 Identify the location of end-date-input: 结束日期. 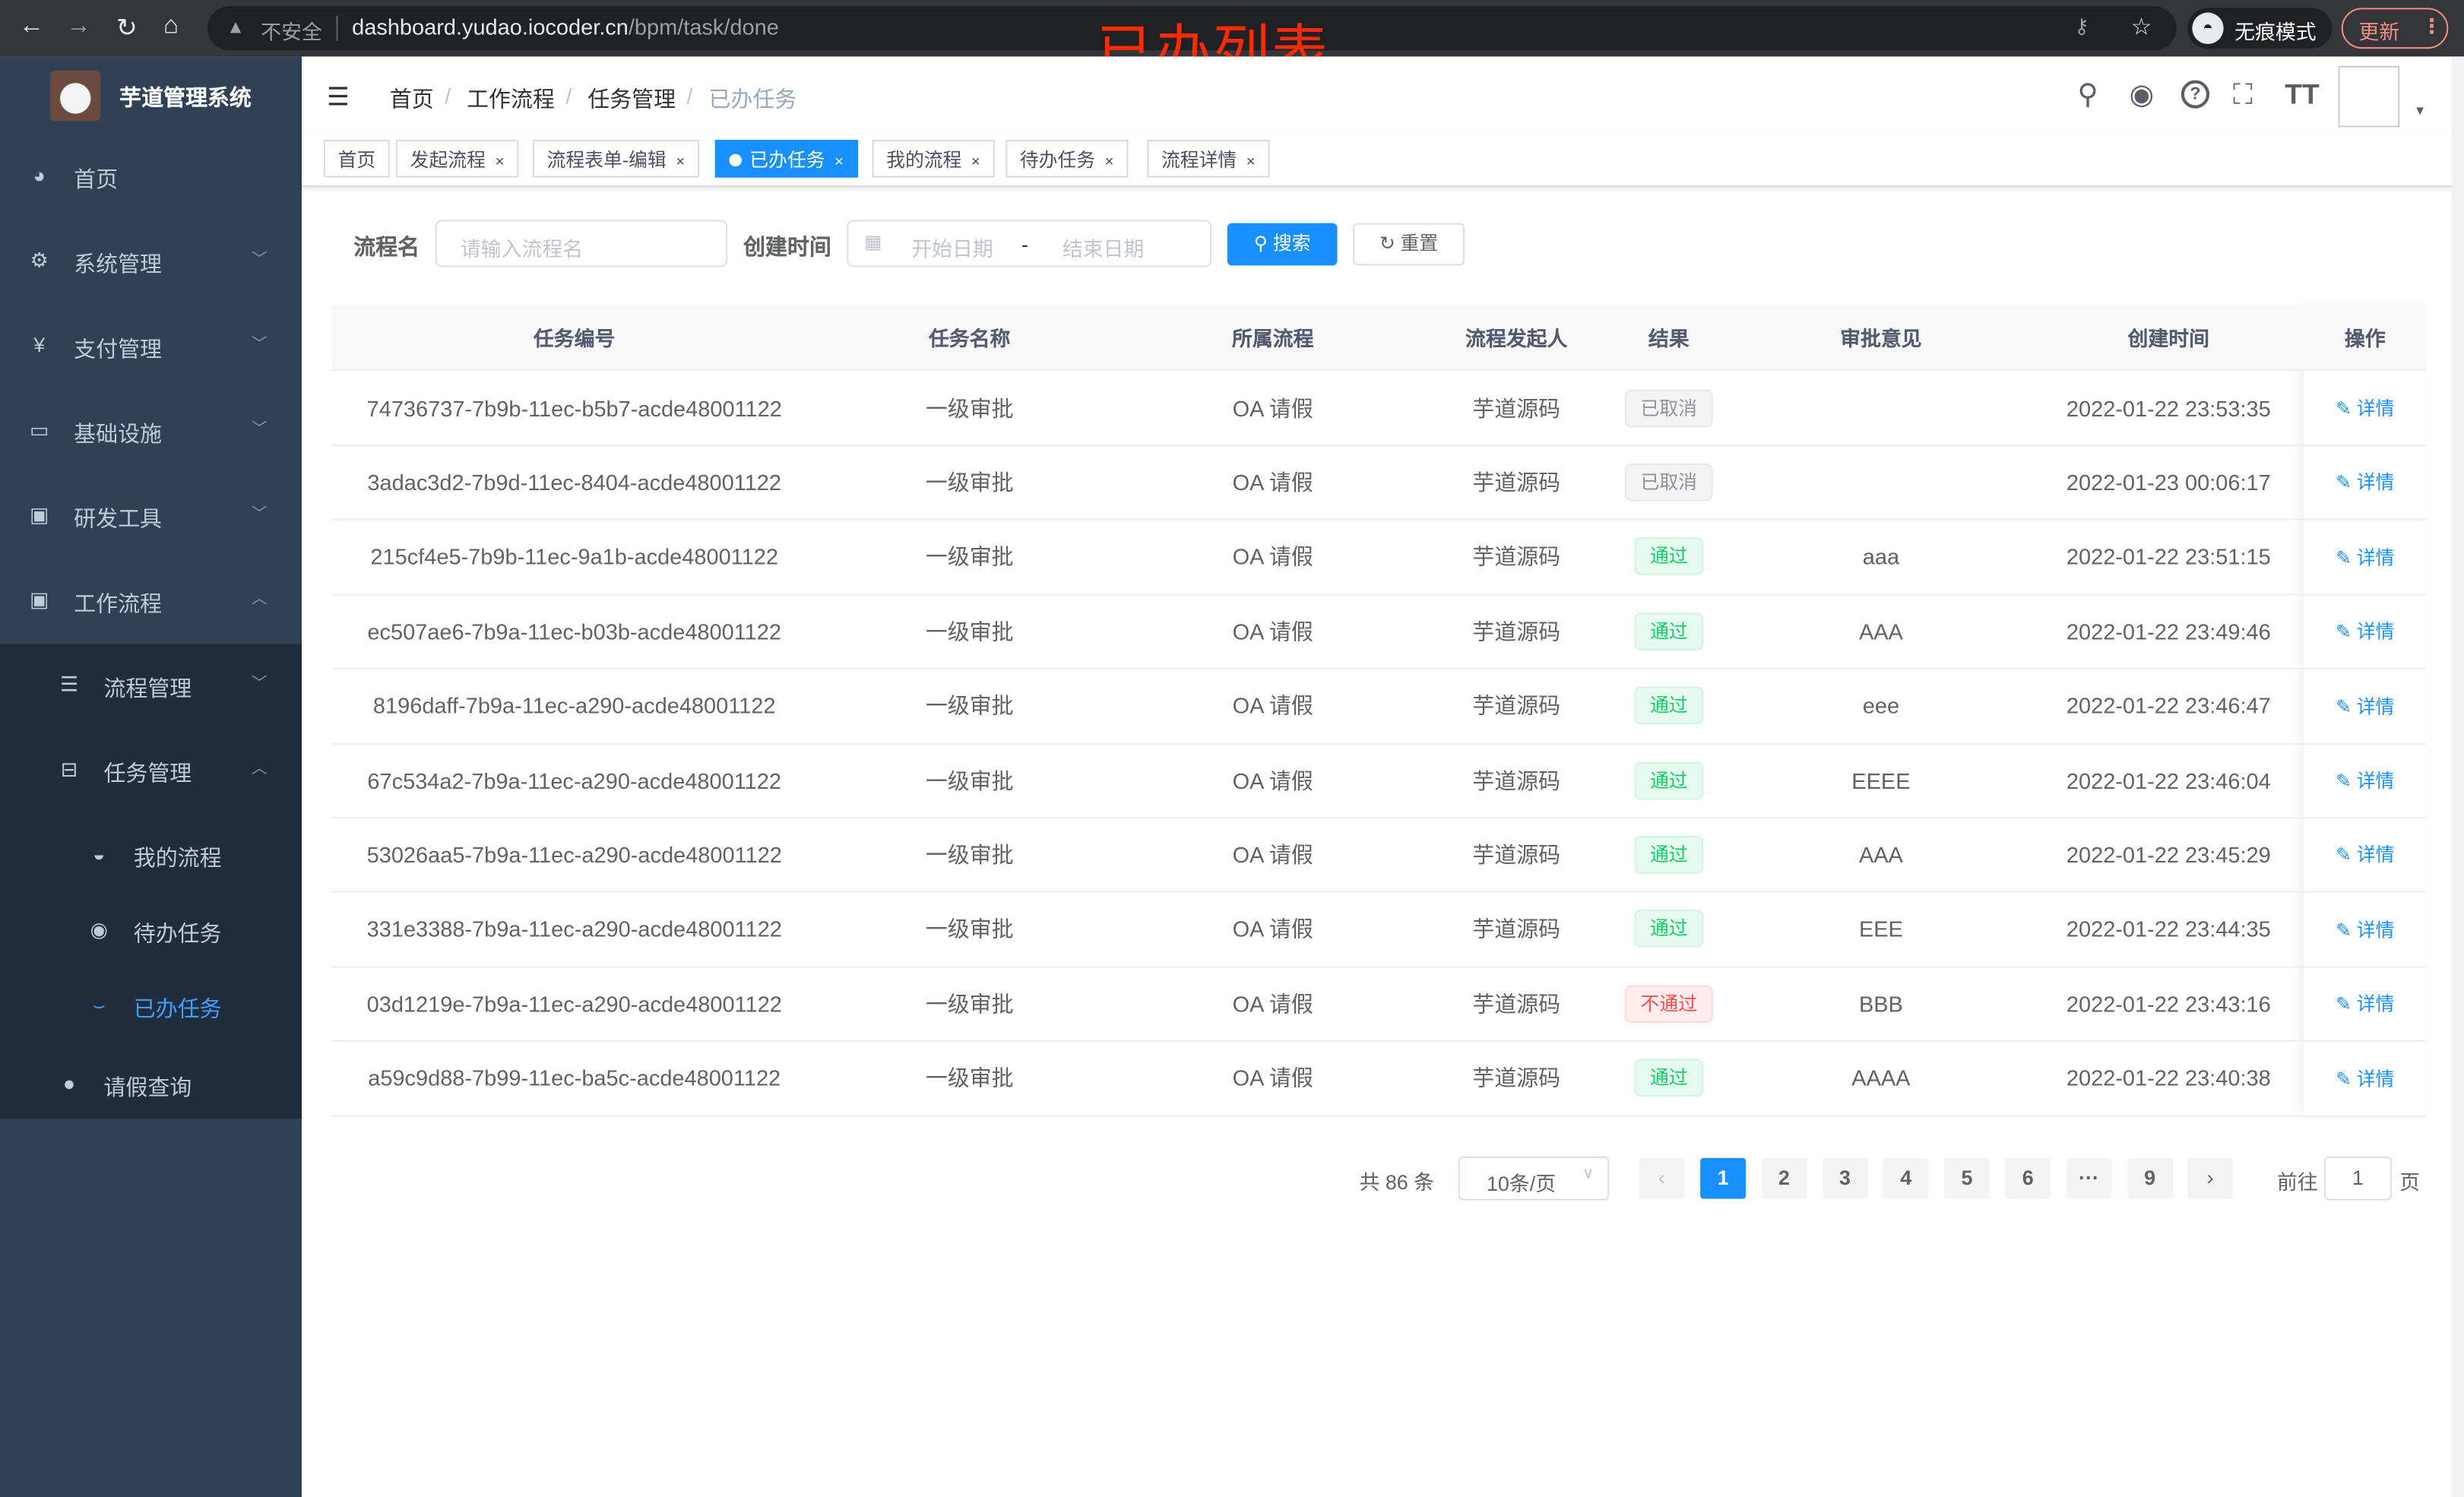
(1103, 249).